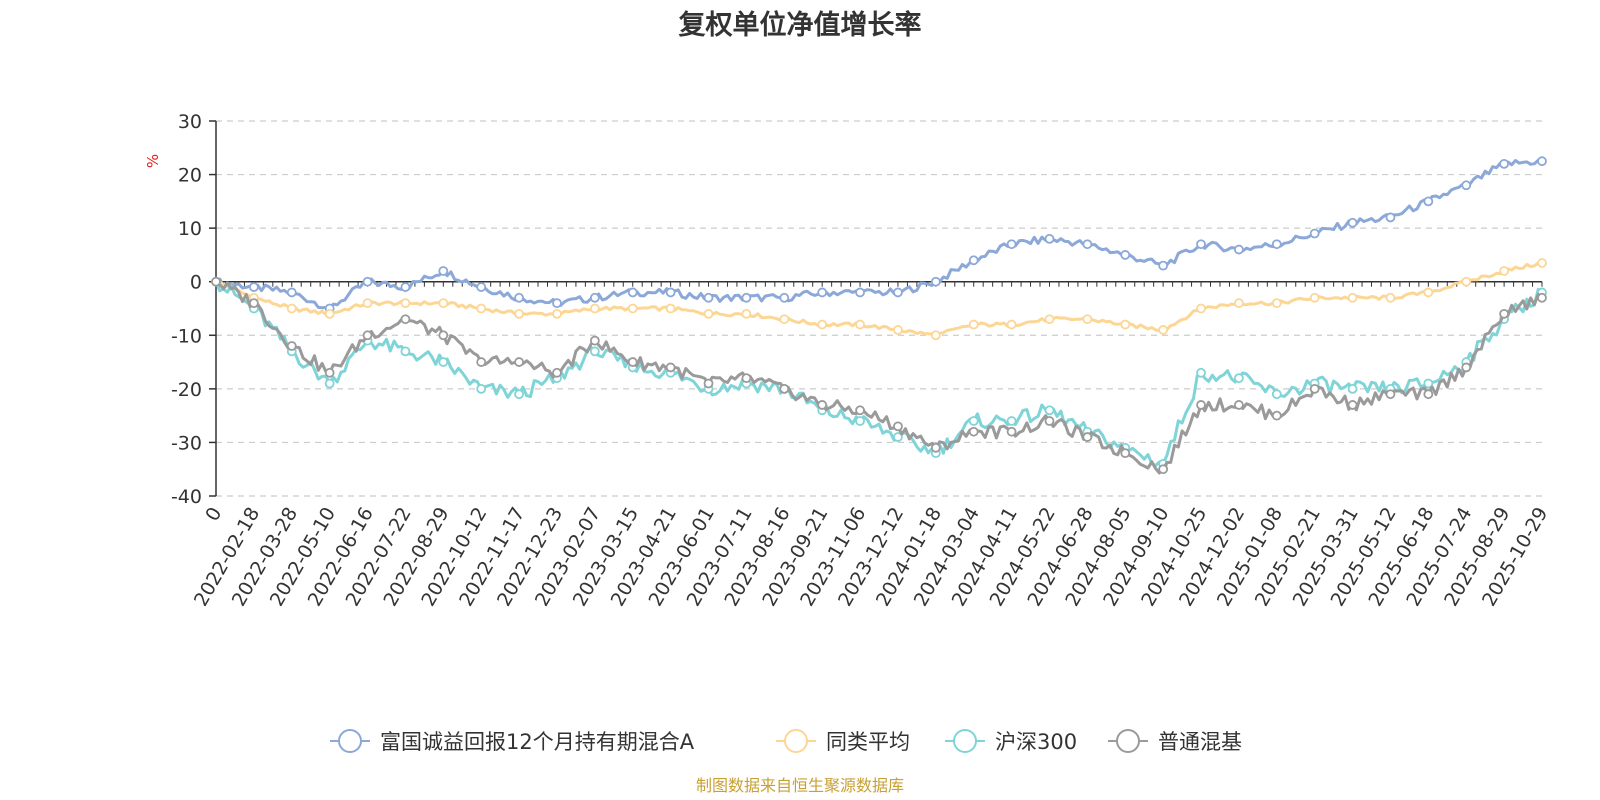 The image size is (1600, 800). What do you see at coordinates (868, 742) in the screenshot?
I see `legend-label: 同类平均` at bounding box center [868, 742].